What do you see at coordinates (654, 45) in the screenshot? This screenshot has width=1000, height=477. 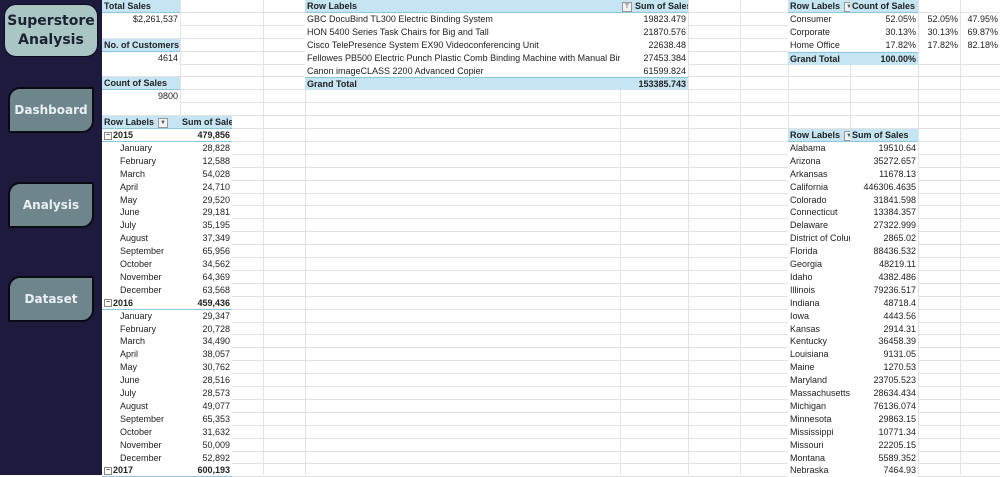 I see `product-sales: 22638.48` at bounding box center [654, 45].